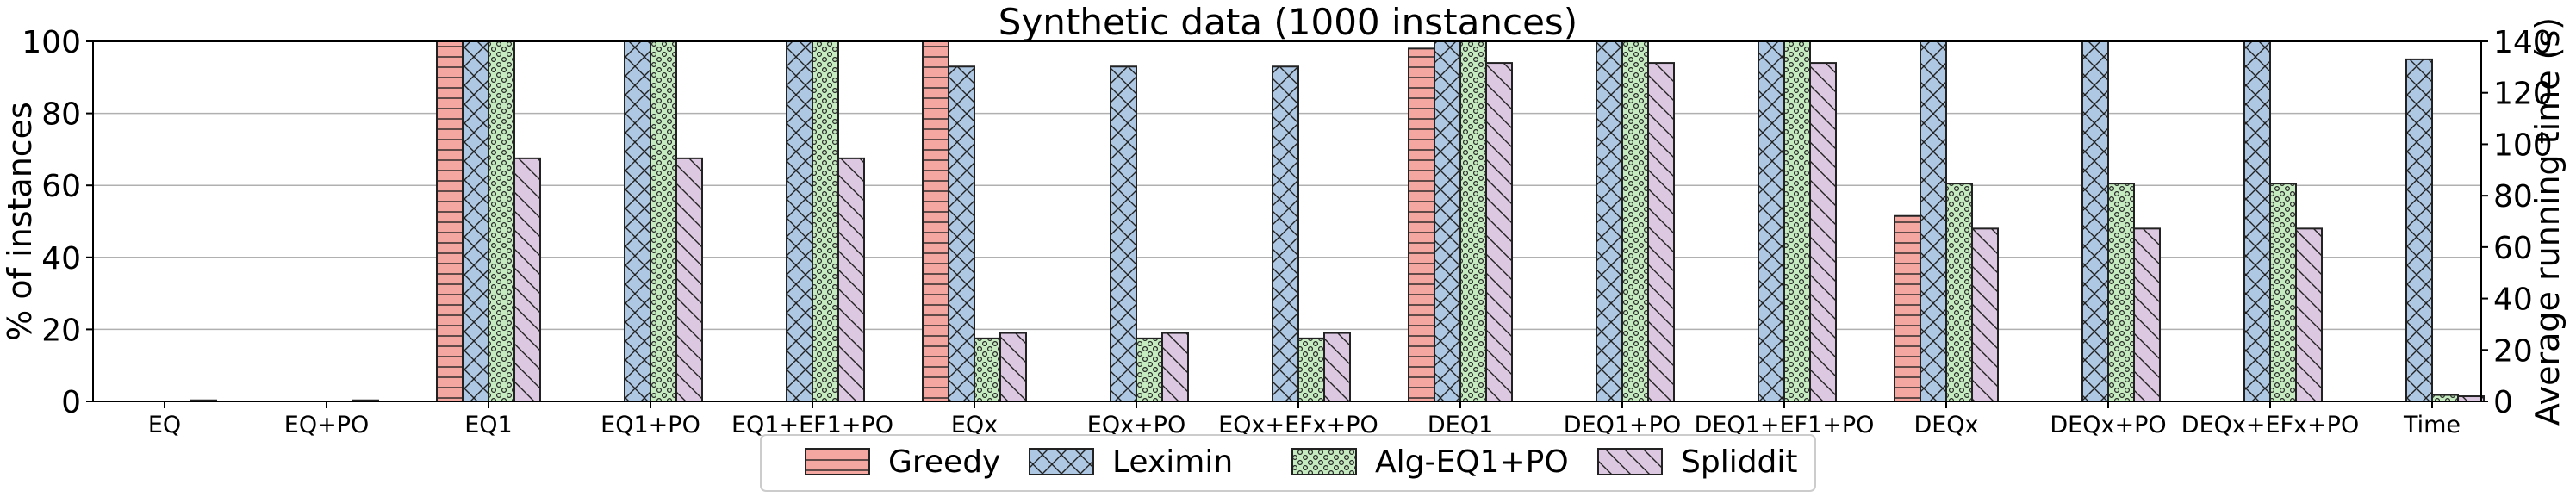 The height and width of the screenshot is (497, 2576). I want to click on bar-spliddit-eq1-po, so click(689, 279).